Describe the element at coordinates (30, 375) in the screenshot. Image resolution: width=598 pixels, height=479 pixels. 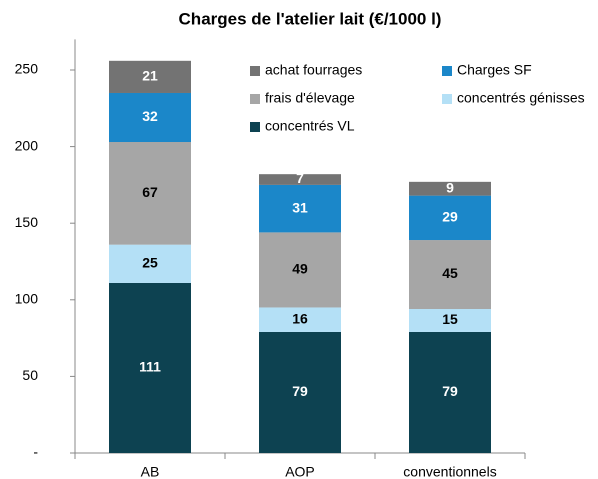
I see `y-tick-label: 50` at that location.